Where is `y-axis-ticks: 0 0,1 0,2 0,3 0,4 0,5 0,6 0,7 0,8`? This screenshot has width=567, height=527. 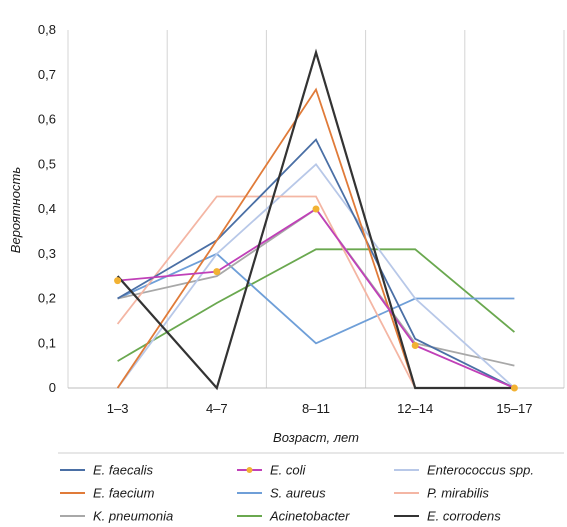
y-axis-ticks: 0 0,1 0,2 0,3 0,4 0,5 0,6 0,7 0,8 is located at coordinates (47, 208).